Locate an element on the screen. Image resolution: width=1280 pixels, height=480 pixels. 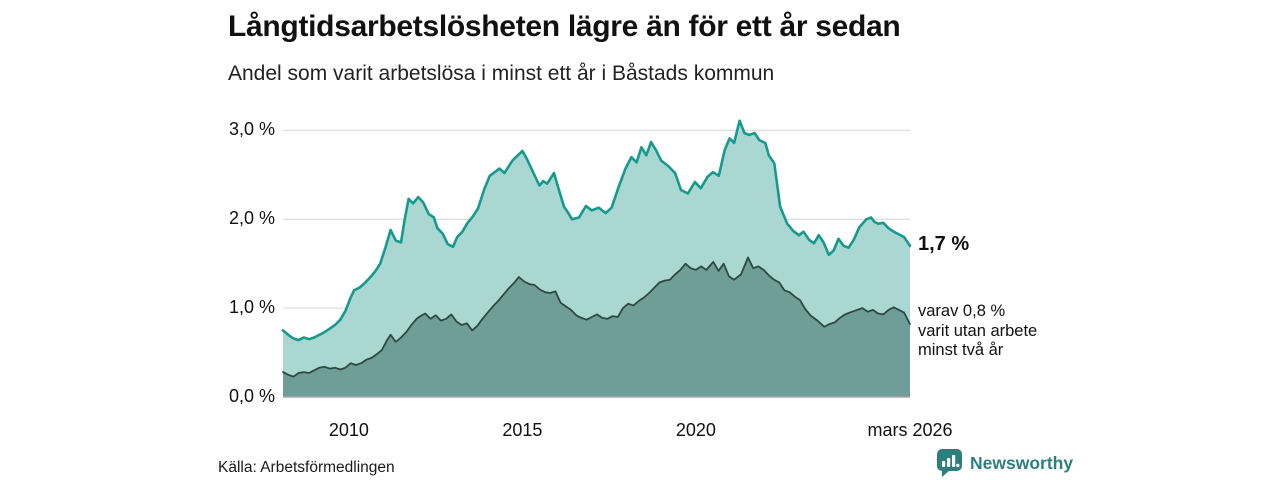
y-tick-label: 2,0 % is located at coordinates (251, 218).